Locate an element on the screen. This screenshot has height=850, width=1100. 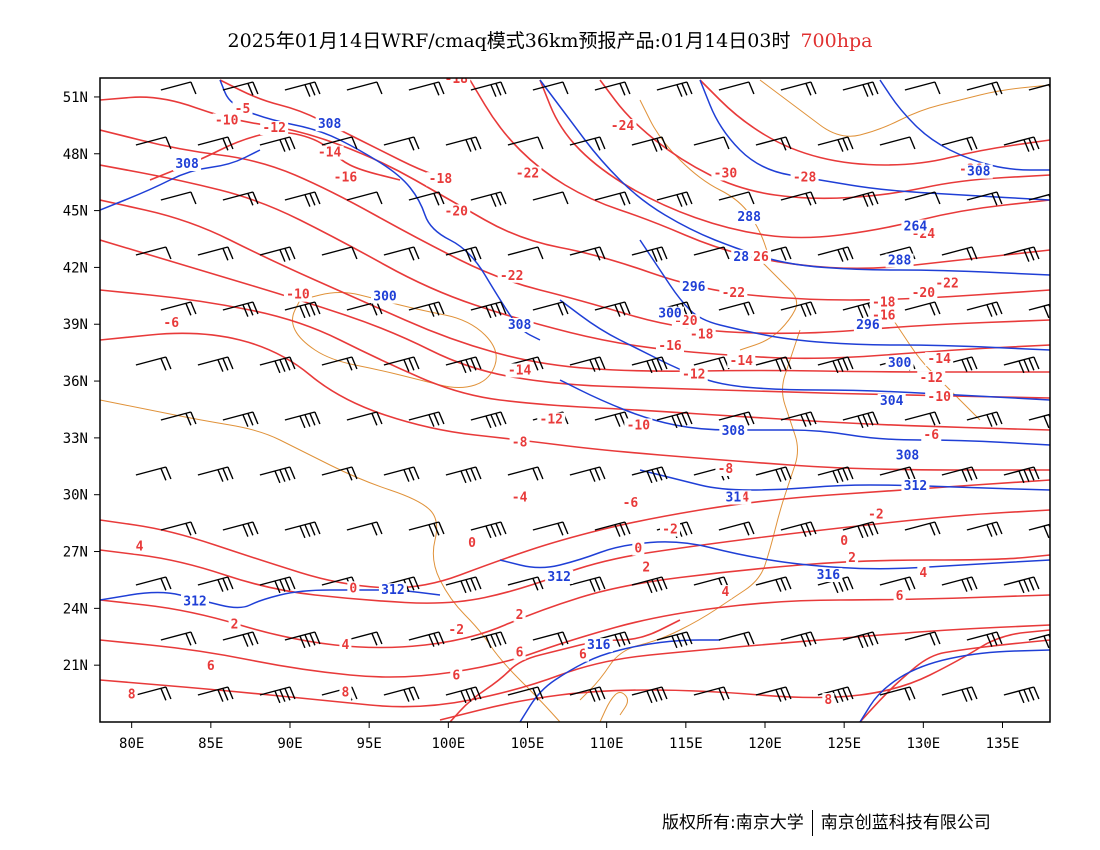
temperature-label: -2 is located at coordinates (670, 530).